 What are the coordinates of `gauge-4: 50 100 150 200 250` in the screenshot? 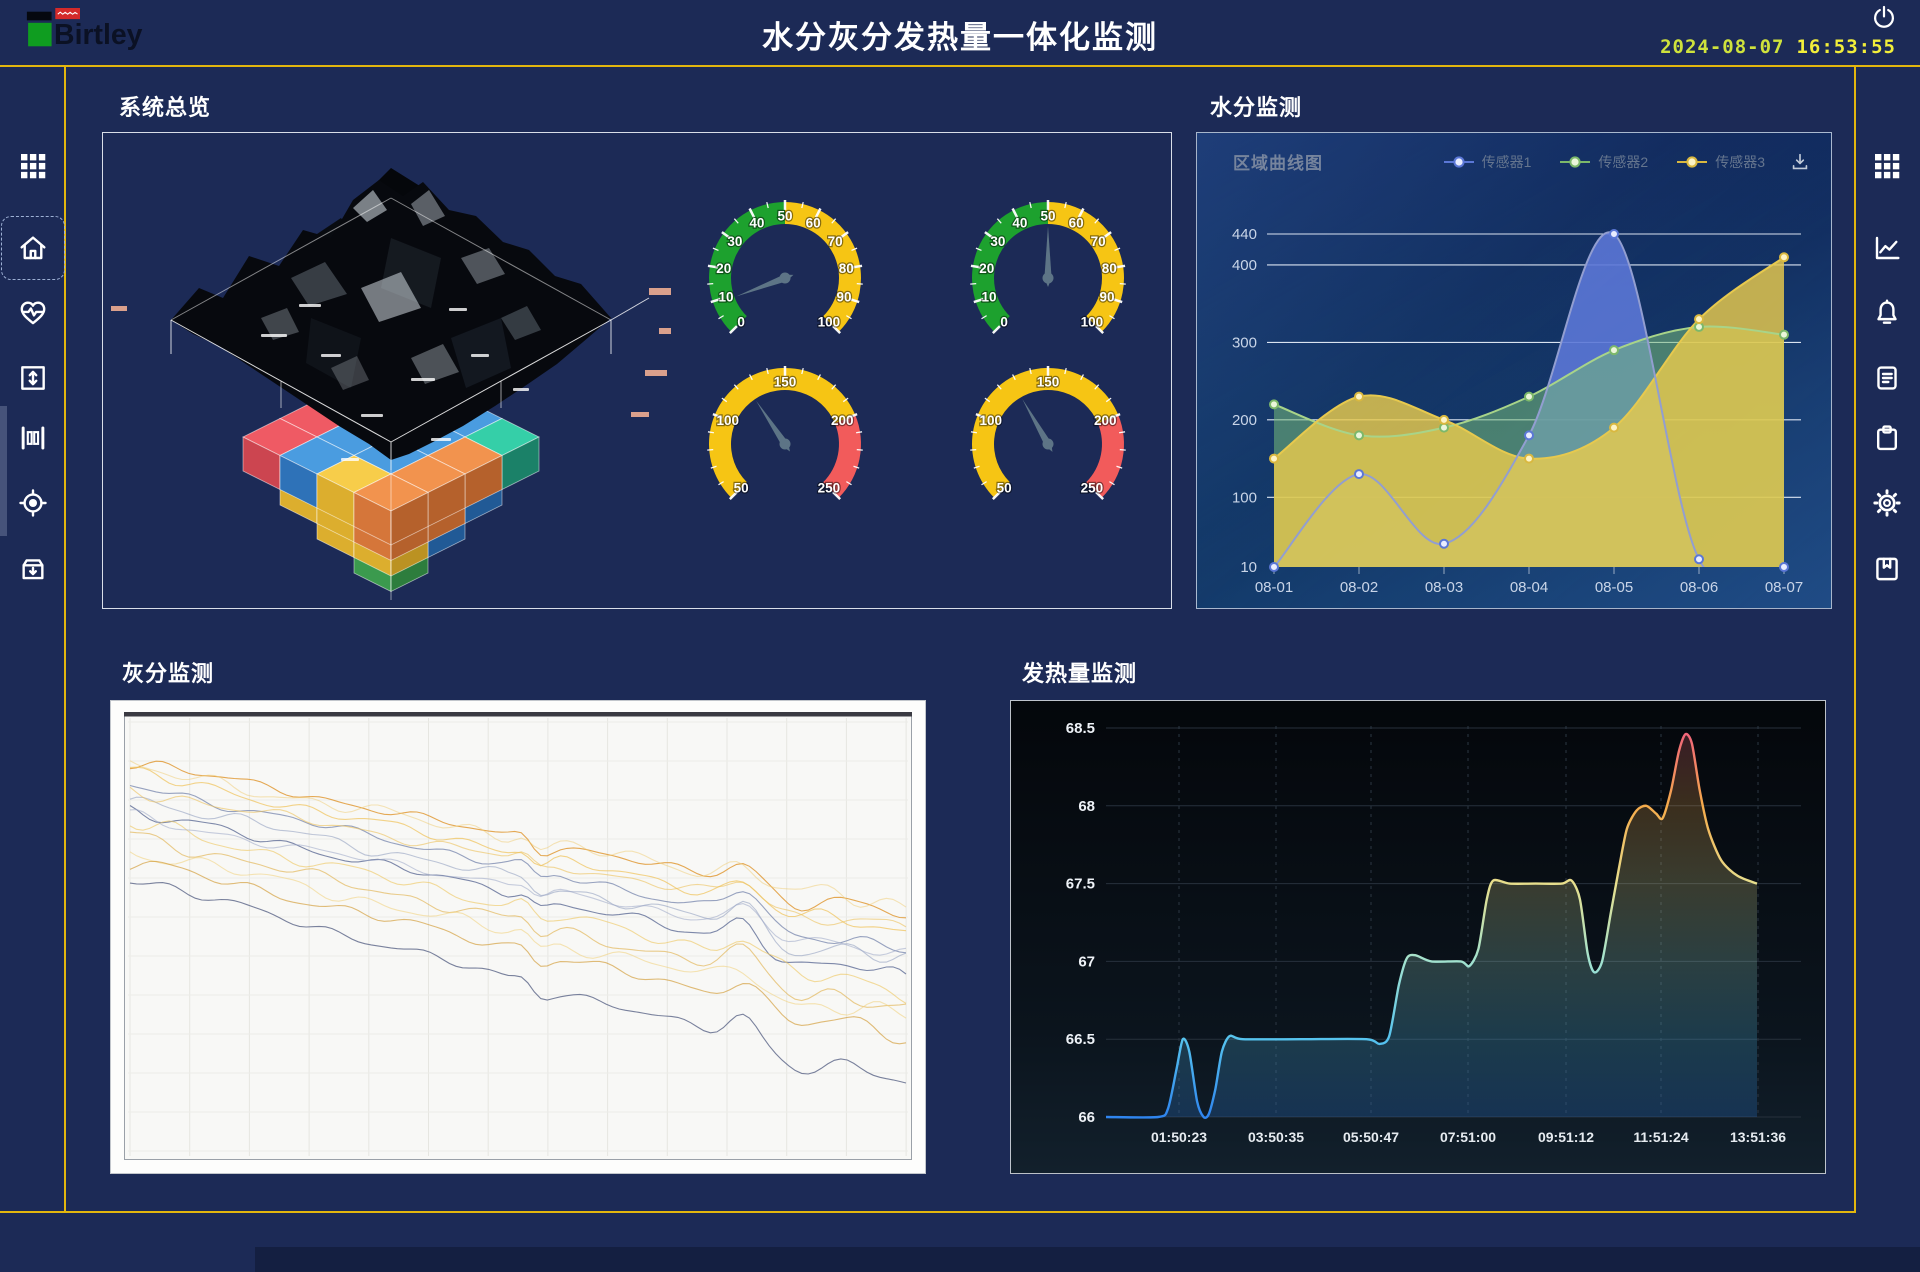 It's located at (1048, 434).